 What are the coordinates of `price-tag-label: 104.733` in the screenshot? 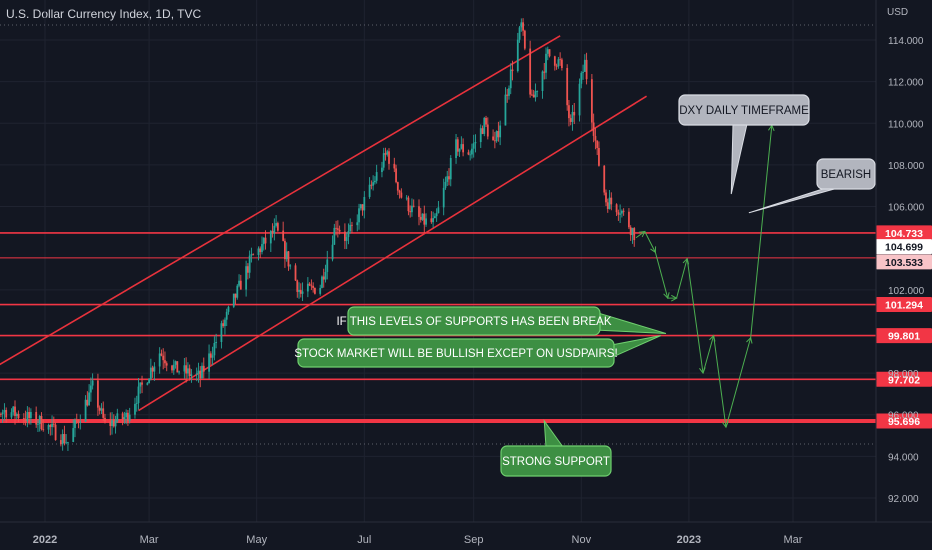 It's located at (904, 234).